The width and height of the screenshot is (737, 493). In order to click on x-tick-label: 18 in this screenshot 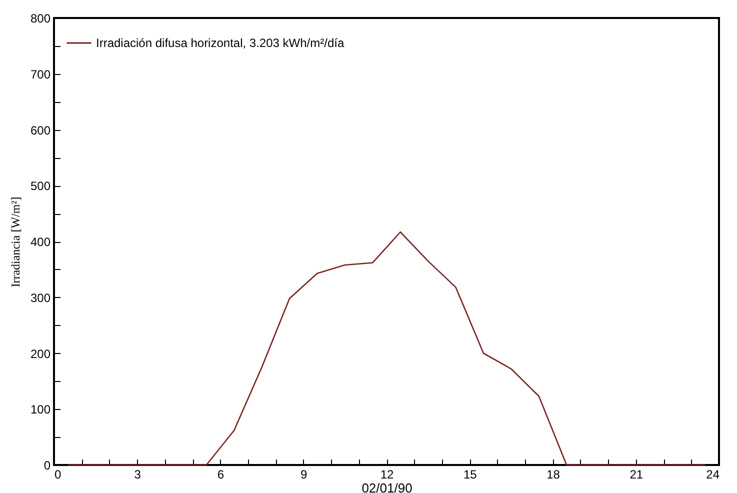, I will do `click(553, 475)`.